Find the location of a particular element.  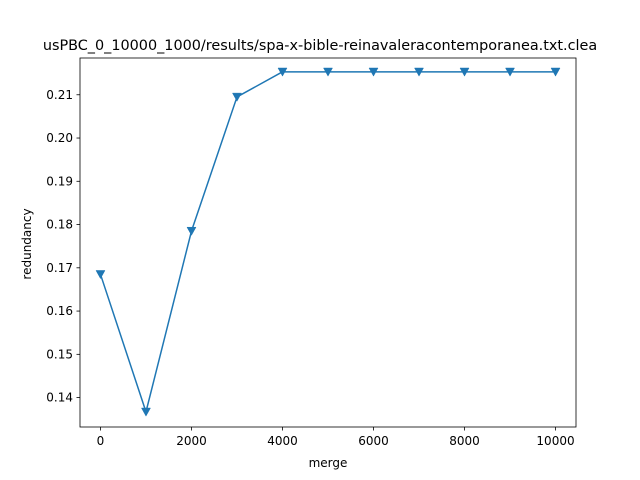

x-tick-label: 8000 is located at coordinates (464, 441).